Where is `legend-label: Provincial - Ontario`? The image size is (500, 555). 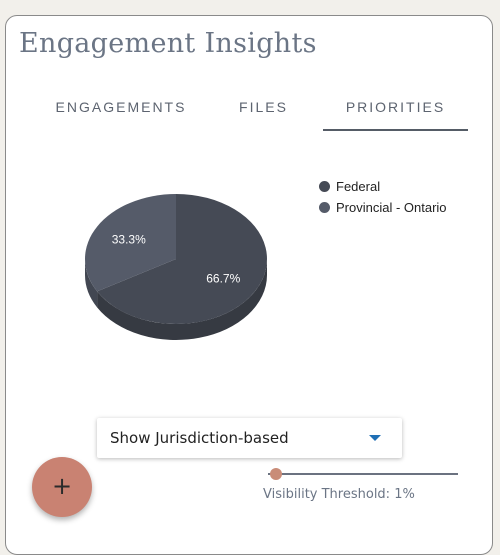 legend-label: Provincial - Ontario is located at coordinates (391, 207).